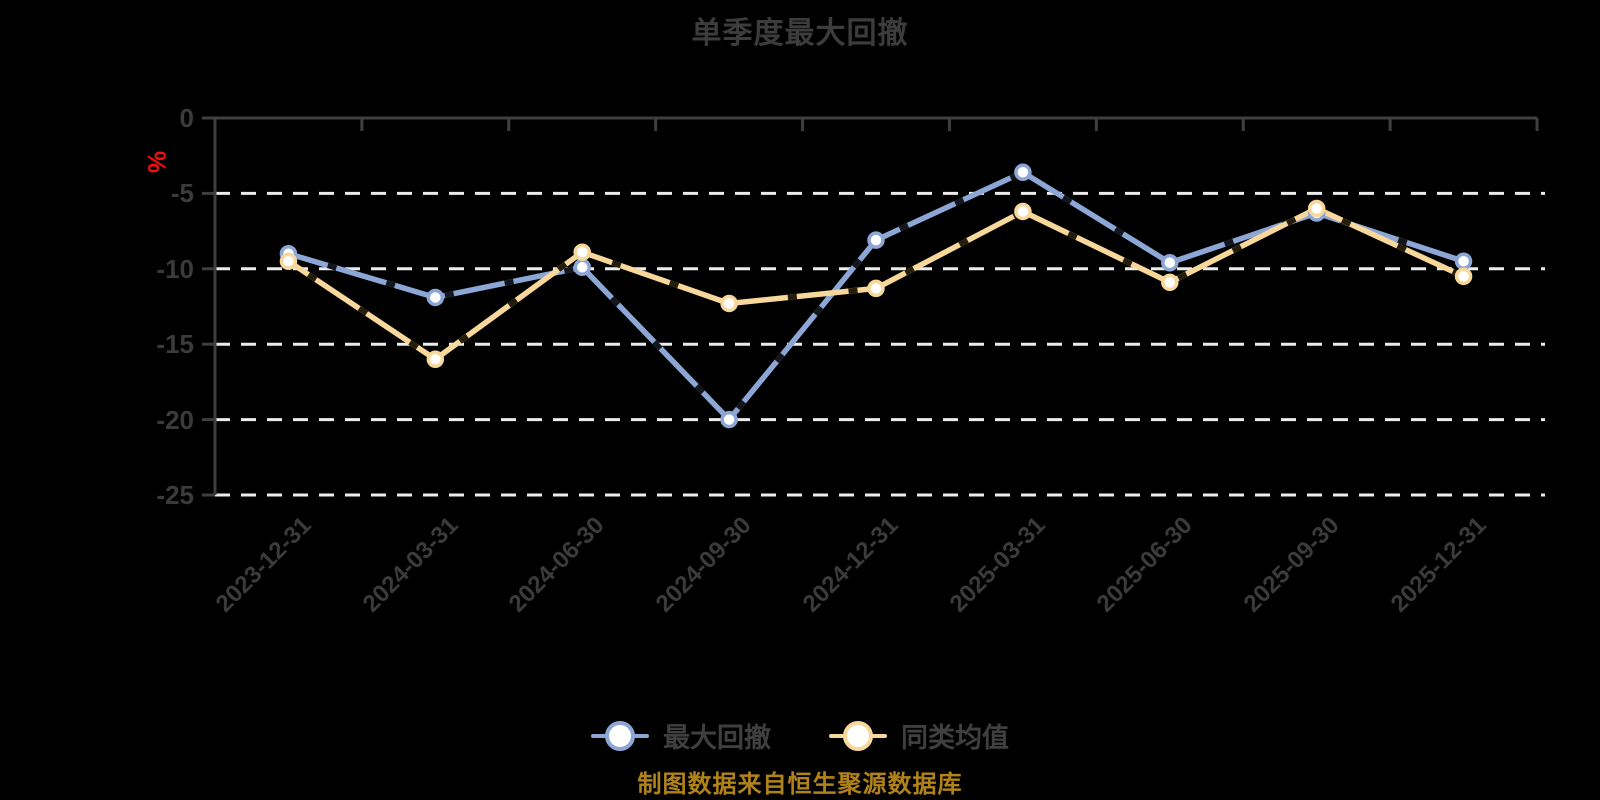  I want to click on legend-item-max-drawdown: 最大回撤, so click(681, 735).